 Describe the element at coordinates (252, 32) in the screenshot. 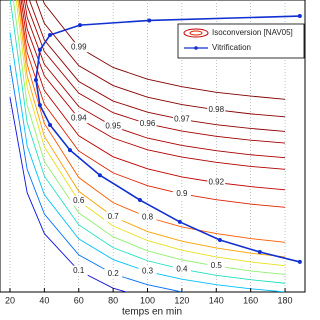

I see `legend-label: Isoconversion [NAV05]` at that location.